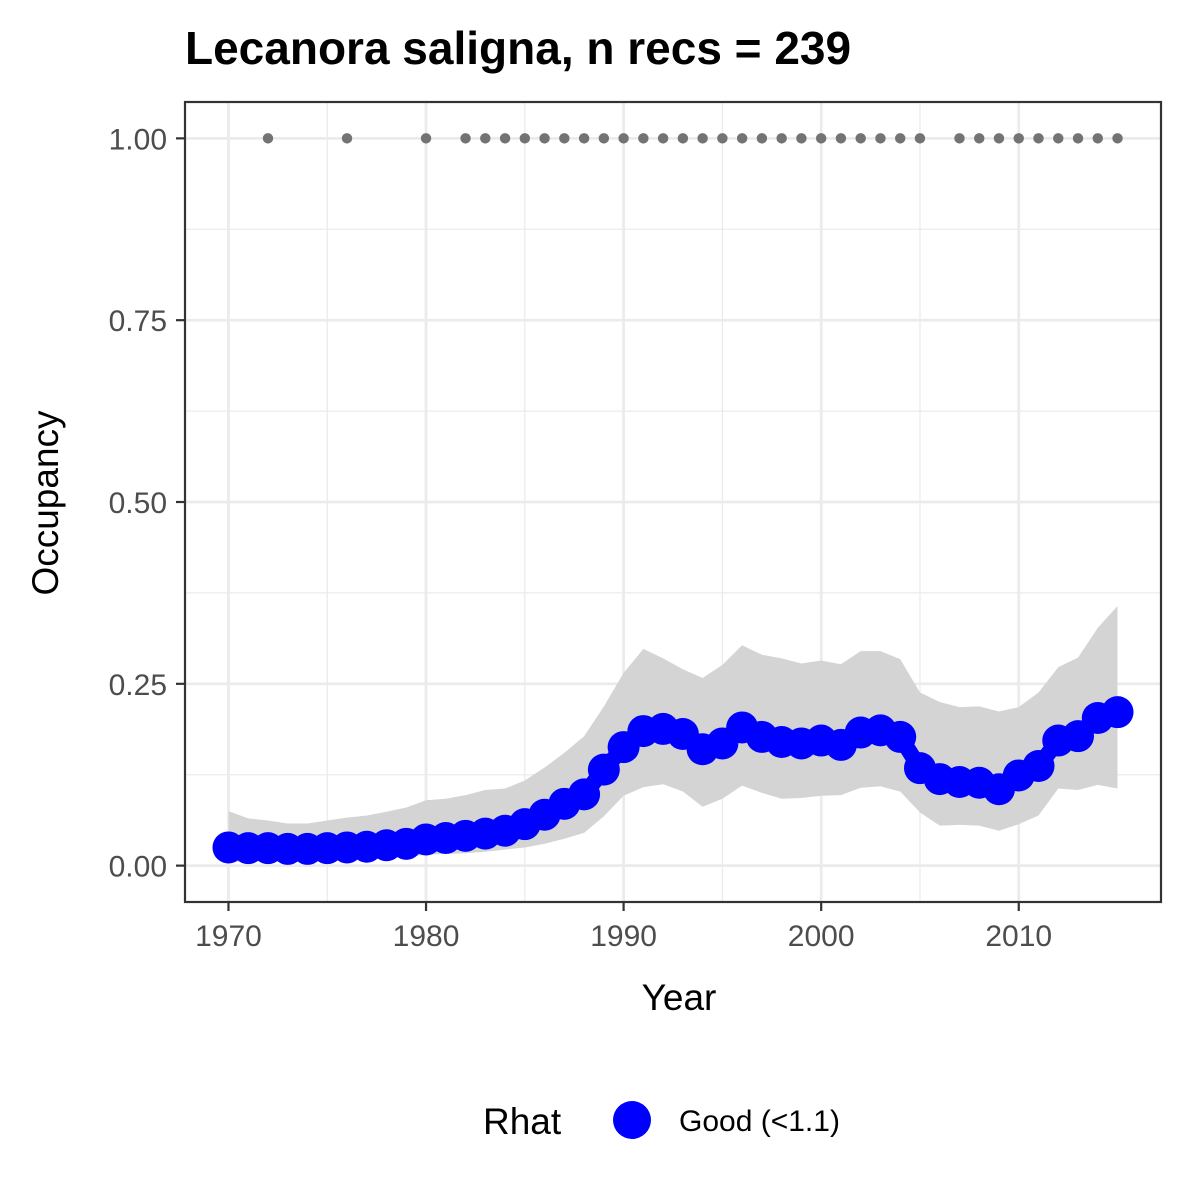  Describe the element at coordinates (623, 936) in the screenshot. I see `x-tick-label: 1990` at that location.